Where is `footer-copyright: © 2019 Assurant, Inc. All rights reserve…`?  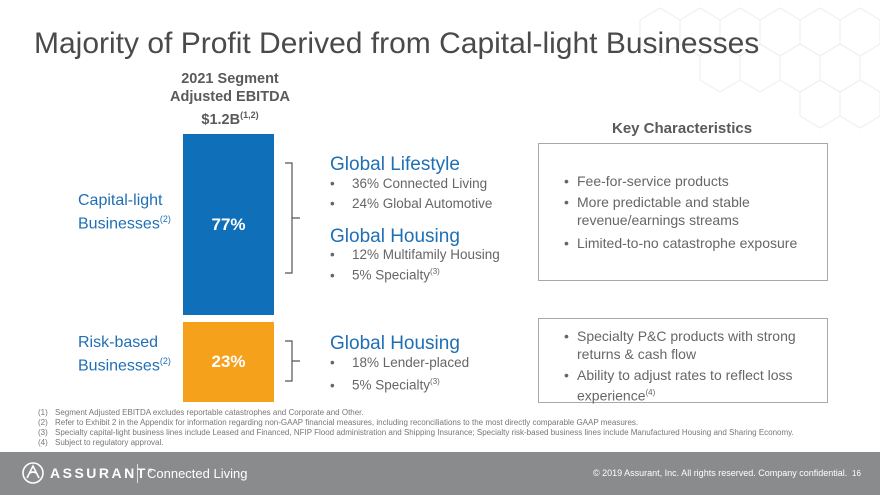 footer-copyright: © 2019 Assurant, Inc. All rights reserve… is located at coordinates (720, 473).